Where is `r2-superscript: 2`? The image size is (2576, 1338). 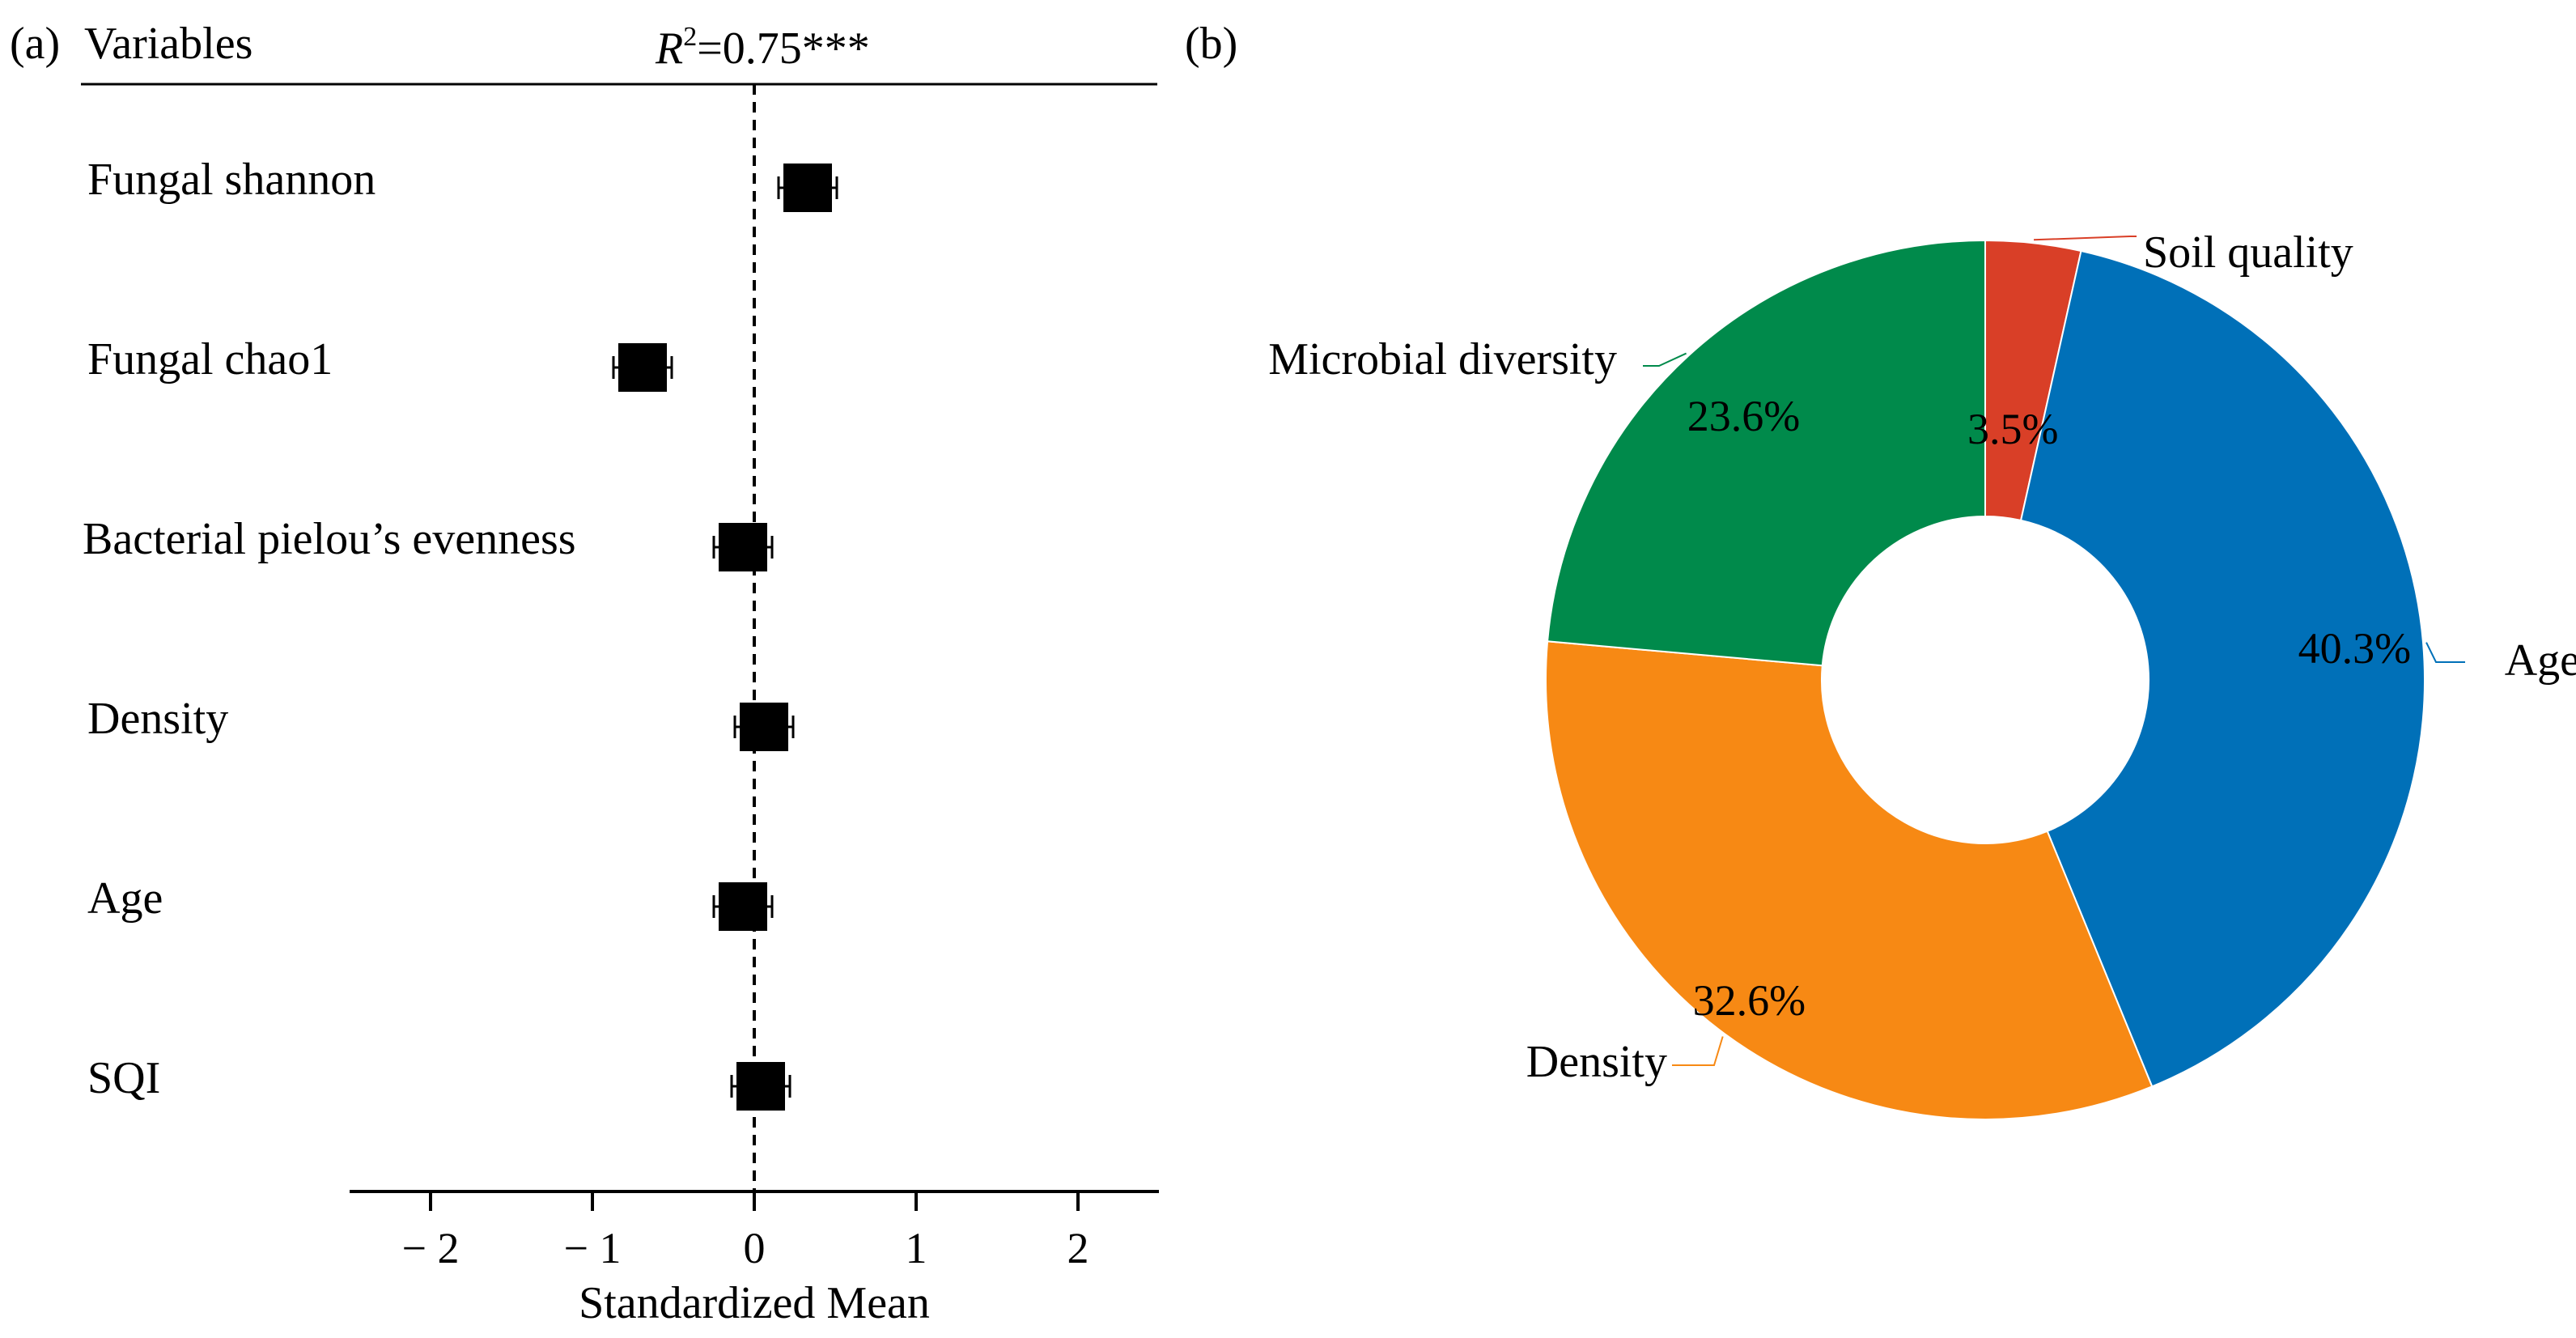 r2-superscript: 2 is located at coordinates (690, 37).